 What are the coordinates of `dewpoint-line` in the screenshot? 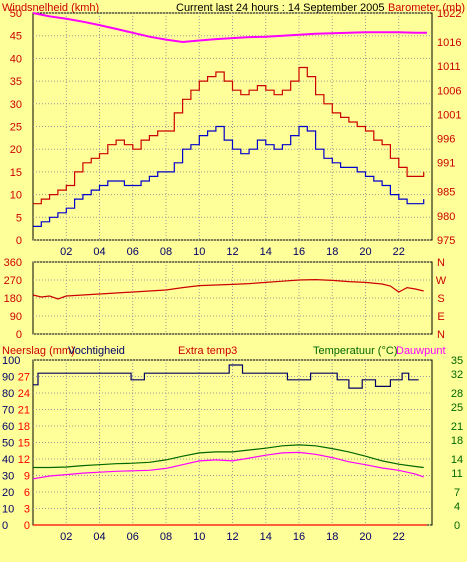 It's located at (228, 465).